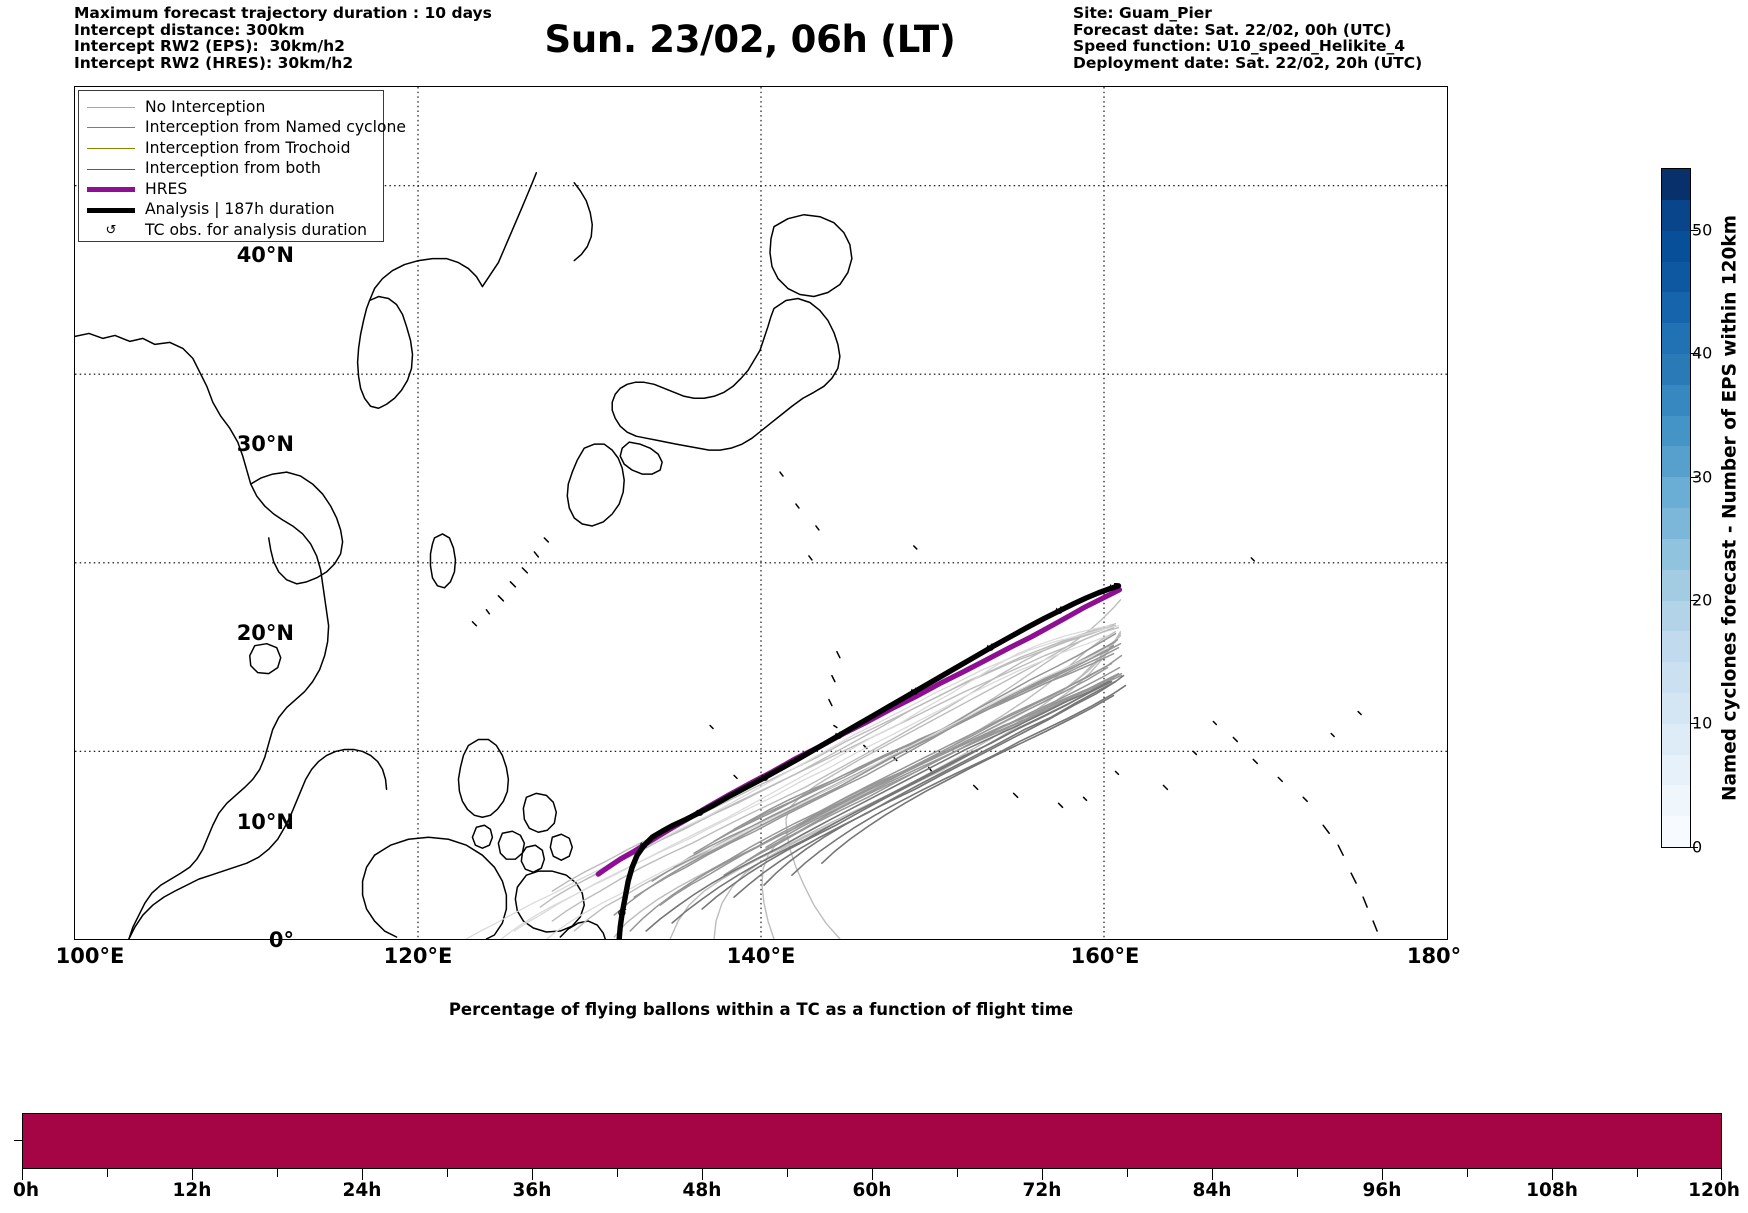 Image resolution: width=1748 pixels, height=1213 pixels. I want to click on colorbar-tick-10: 10, so click(1702, 723).